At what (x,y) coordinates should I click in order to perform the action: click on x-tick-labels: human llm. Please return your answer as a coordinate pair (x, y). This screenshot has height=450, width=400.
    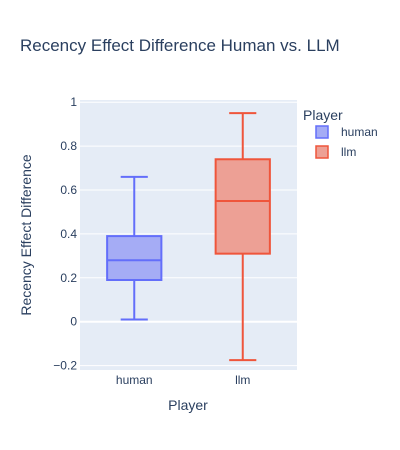
    Looking at the image, I should click on (183, 380).